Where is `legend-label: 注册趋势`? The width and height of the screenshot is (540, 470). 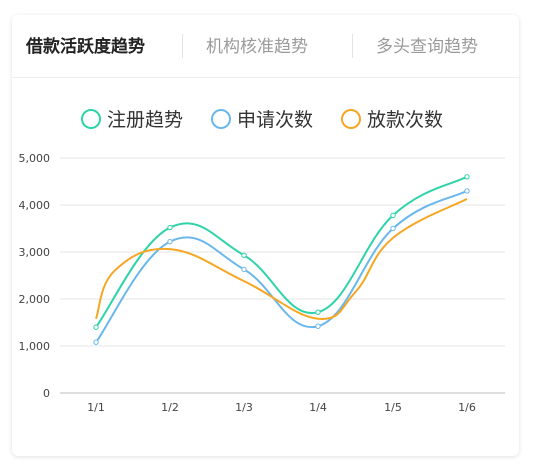
legend-label: 注册趋势 is located at coordinates (145, 120).